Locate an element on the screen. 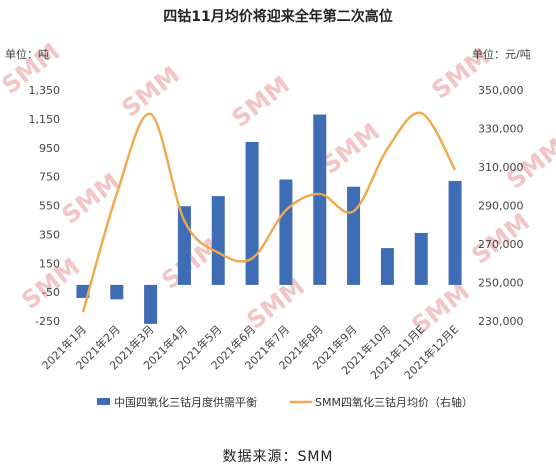 The image size is (556, 473). left-tick-label: 150 is located at coordinates (49, 263).